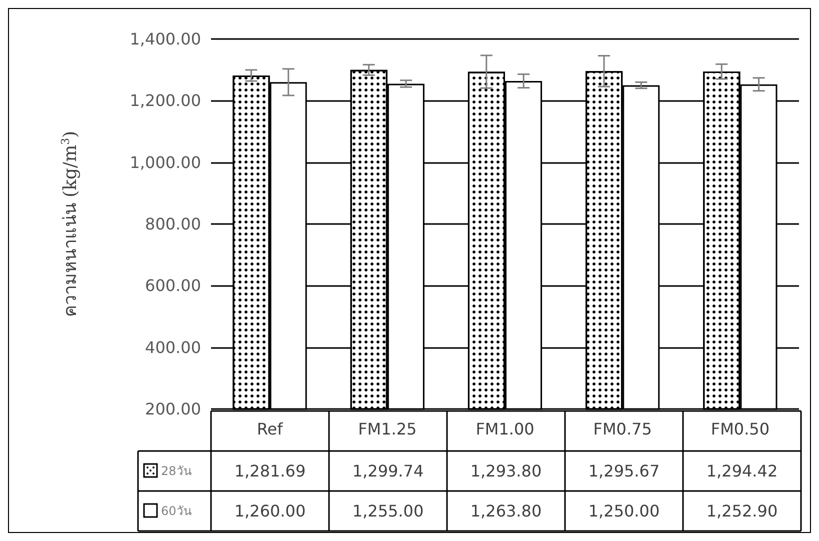  I want to click on data-label: 1,250.00, so click(624, 511).